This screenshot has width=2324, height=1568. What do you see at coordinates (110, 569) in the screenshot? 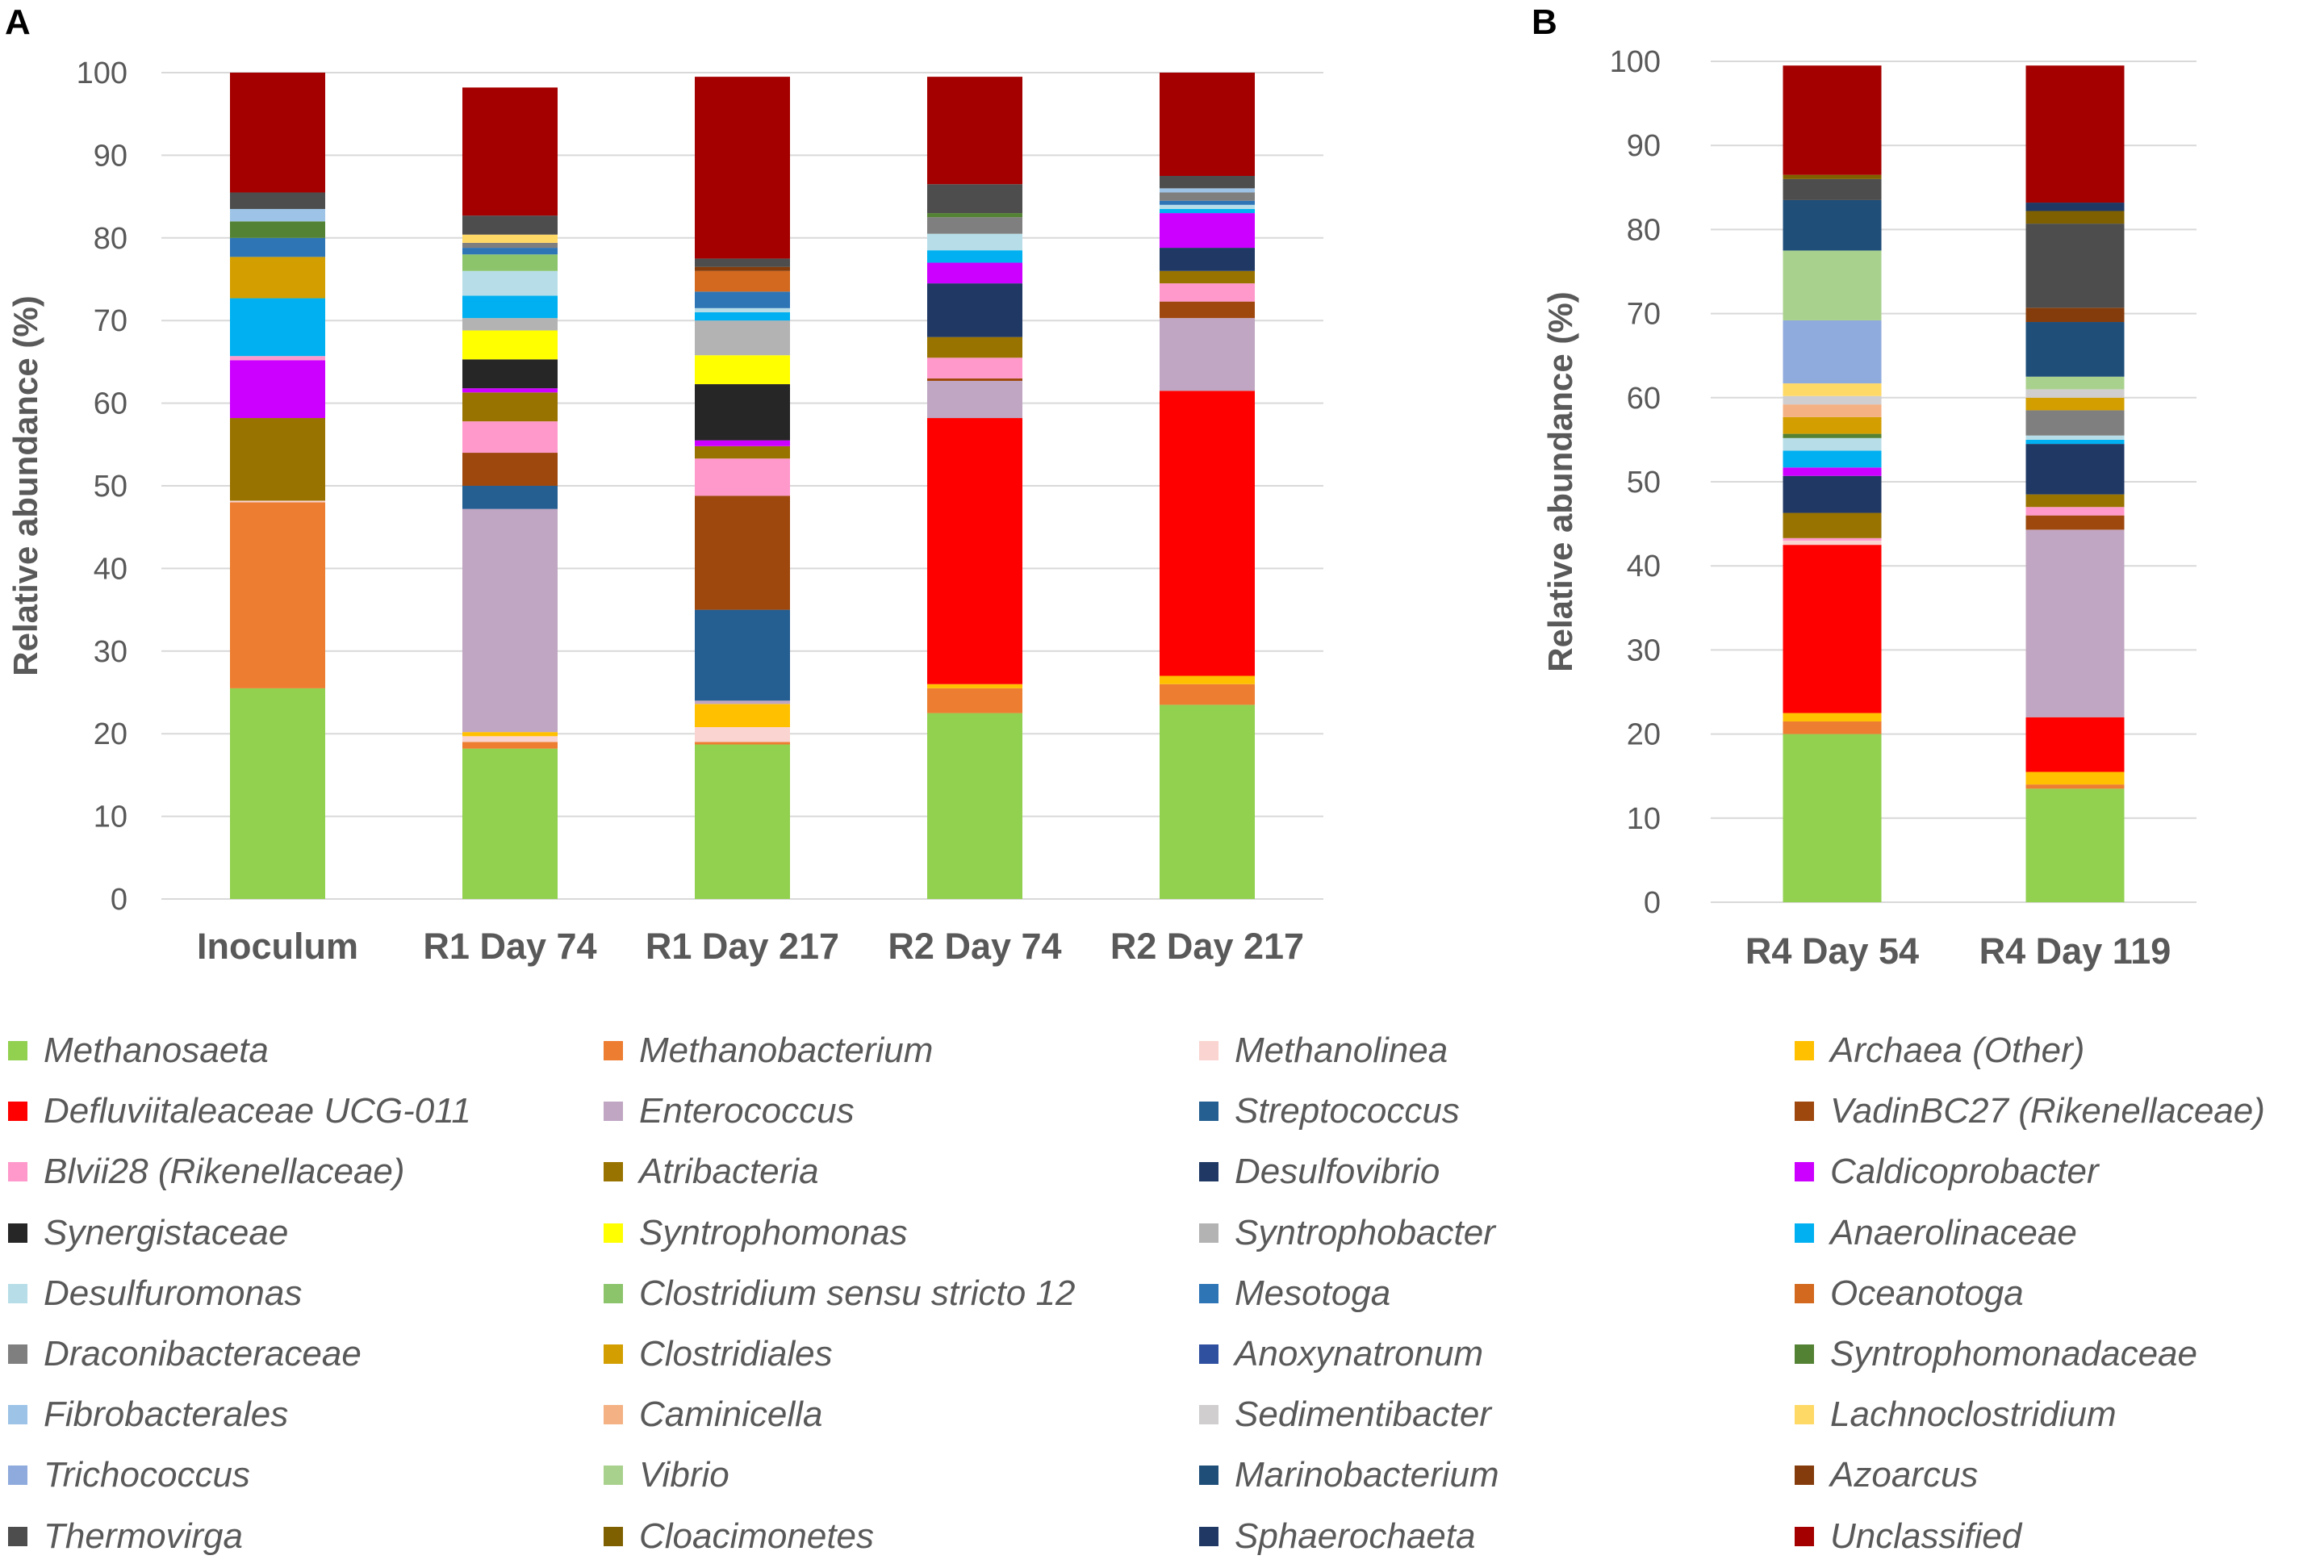
I see `y-tick-label: 40` at bounding box center [110, 569].